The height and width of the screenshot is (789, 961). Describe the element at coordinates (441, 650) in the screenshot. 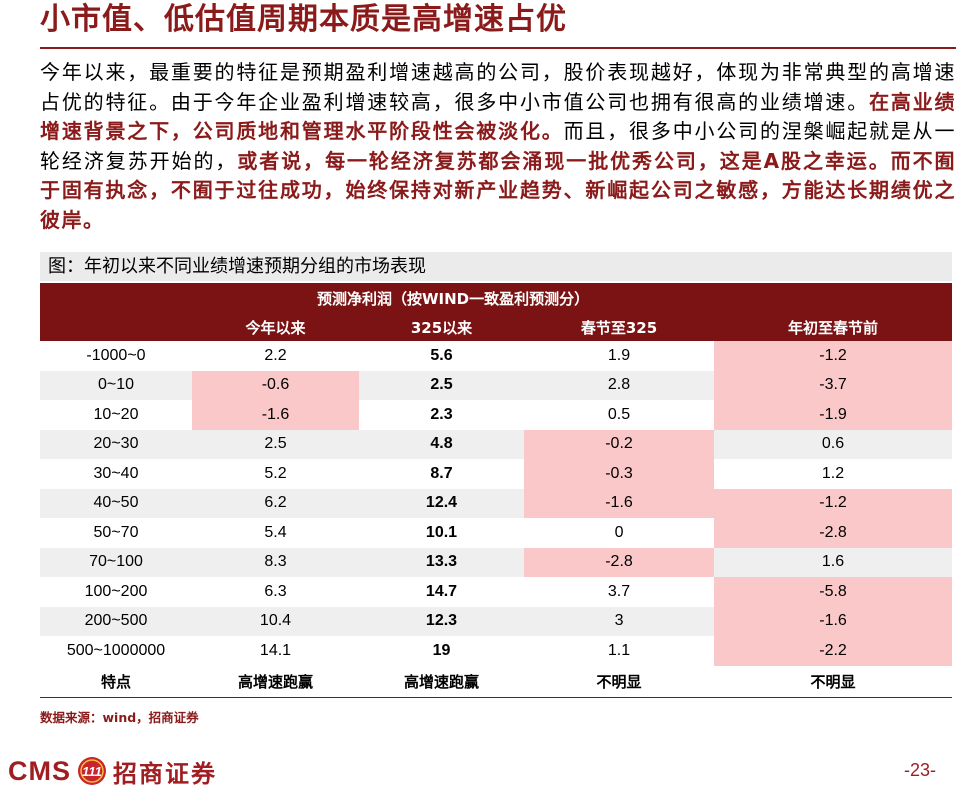

I see `table-cell: 19` at that location.